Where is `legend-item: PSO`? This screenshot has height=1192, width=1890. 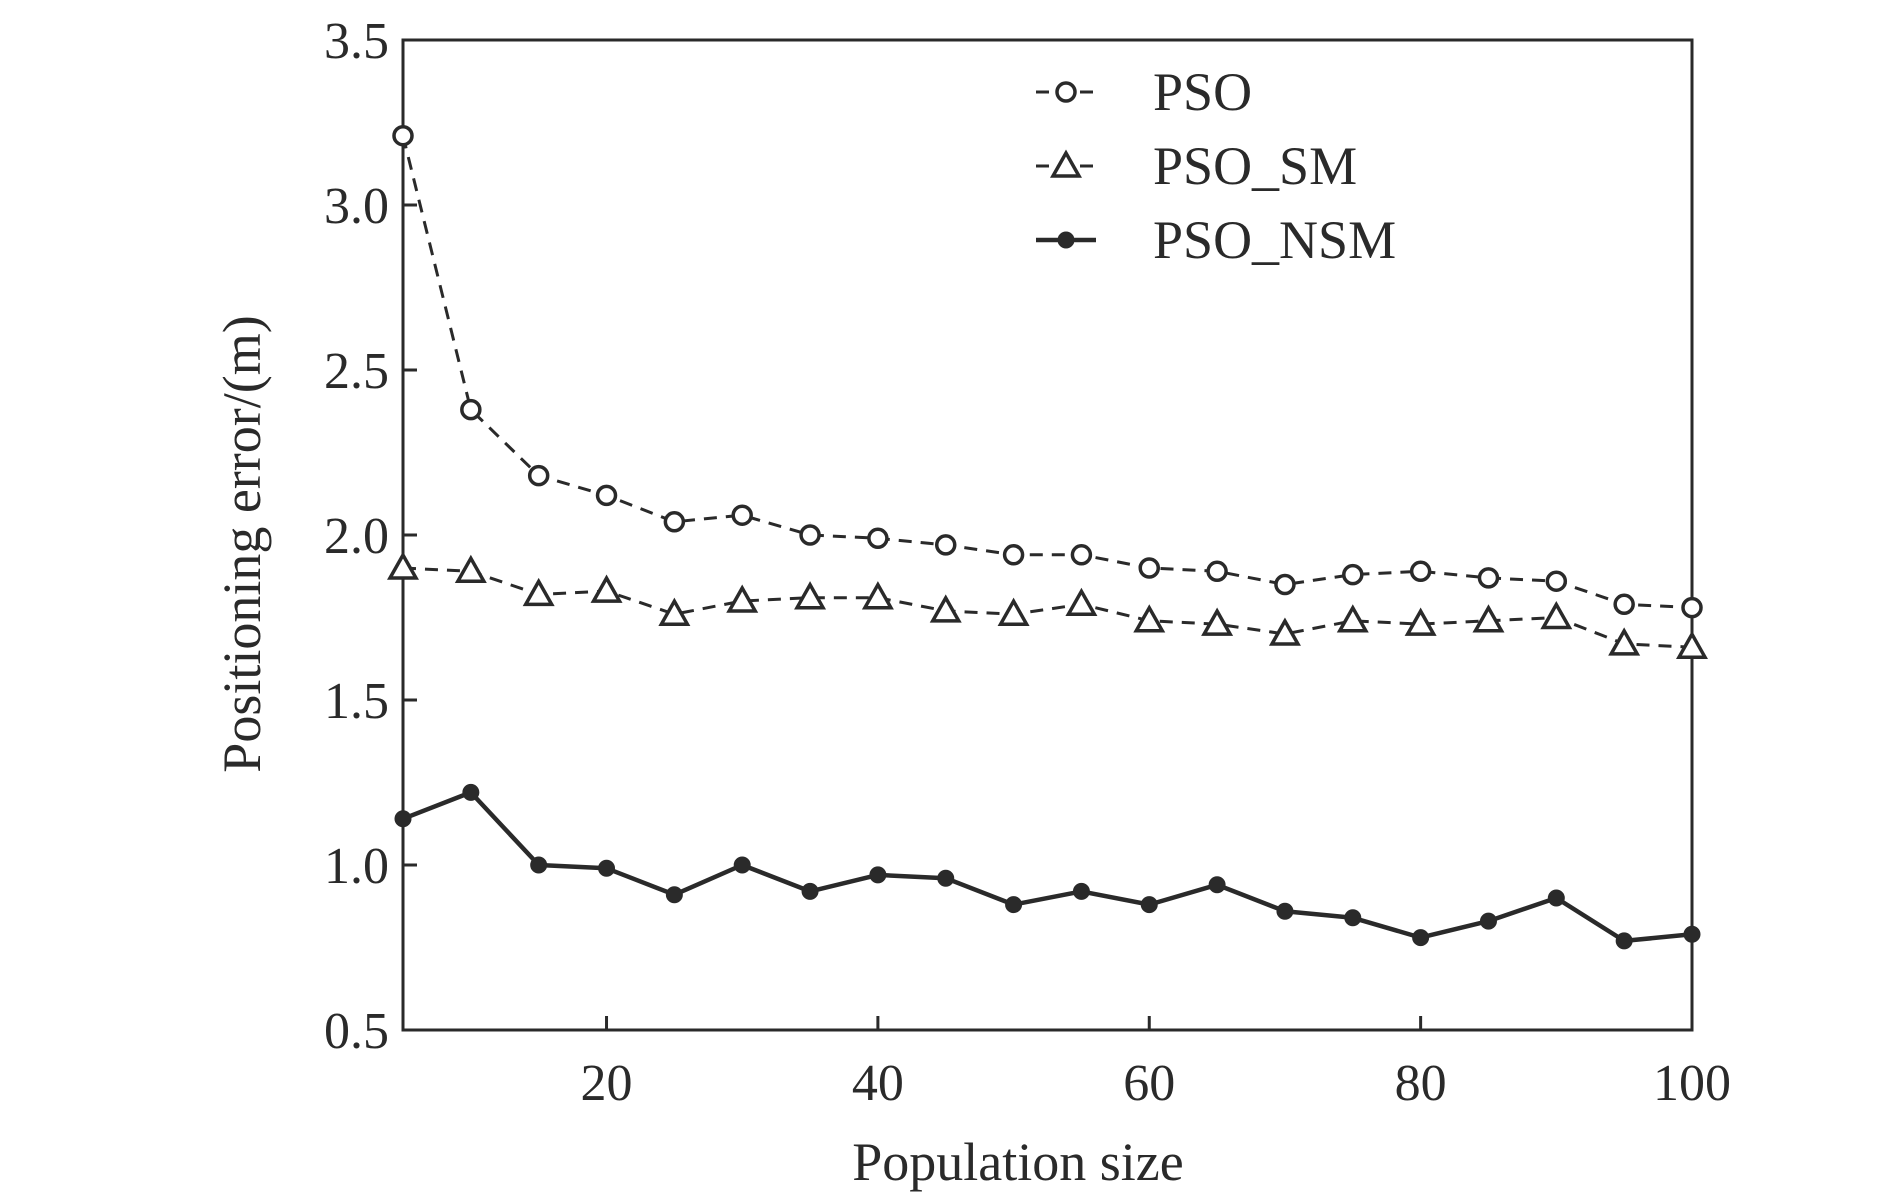
legend-item: PSO is located at coordinates (1144, 92).